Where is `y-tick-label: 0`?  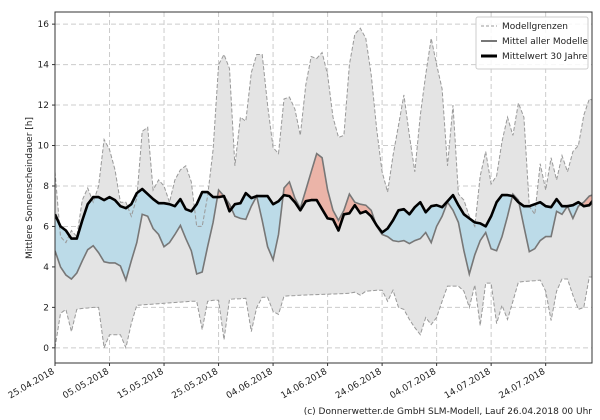
y-tick-label: 0 is located at coordinates (46, 349).